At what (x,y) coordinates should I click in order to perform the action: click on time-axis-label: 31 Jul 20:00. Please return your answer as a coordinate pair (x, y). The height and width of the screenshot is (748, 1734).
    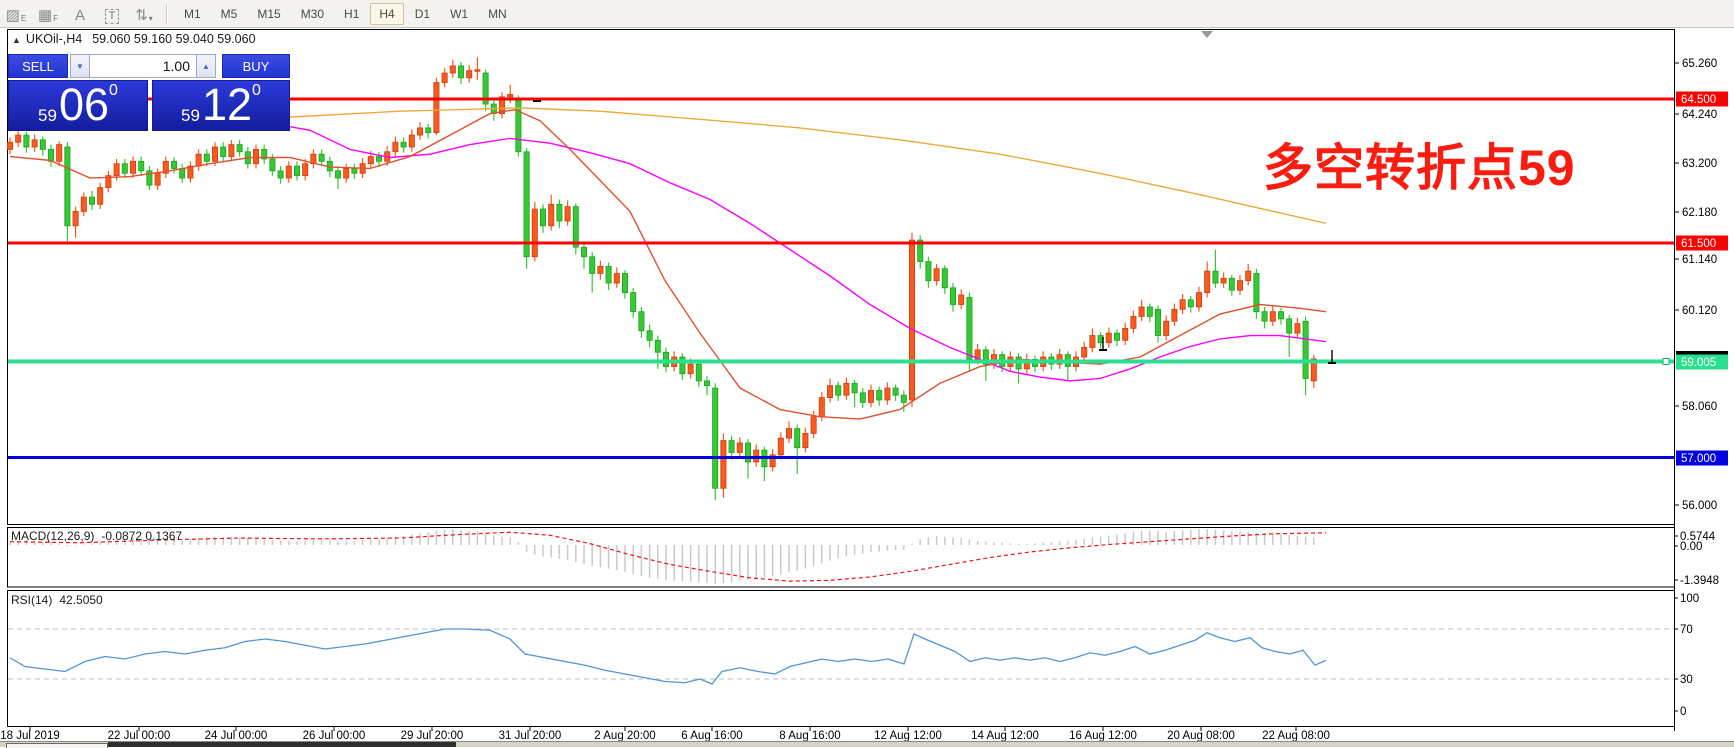
    Looking at the image, I should click on (530, 736).